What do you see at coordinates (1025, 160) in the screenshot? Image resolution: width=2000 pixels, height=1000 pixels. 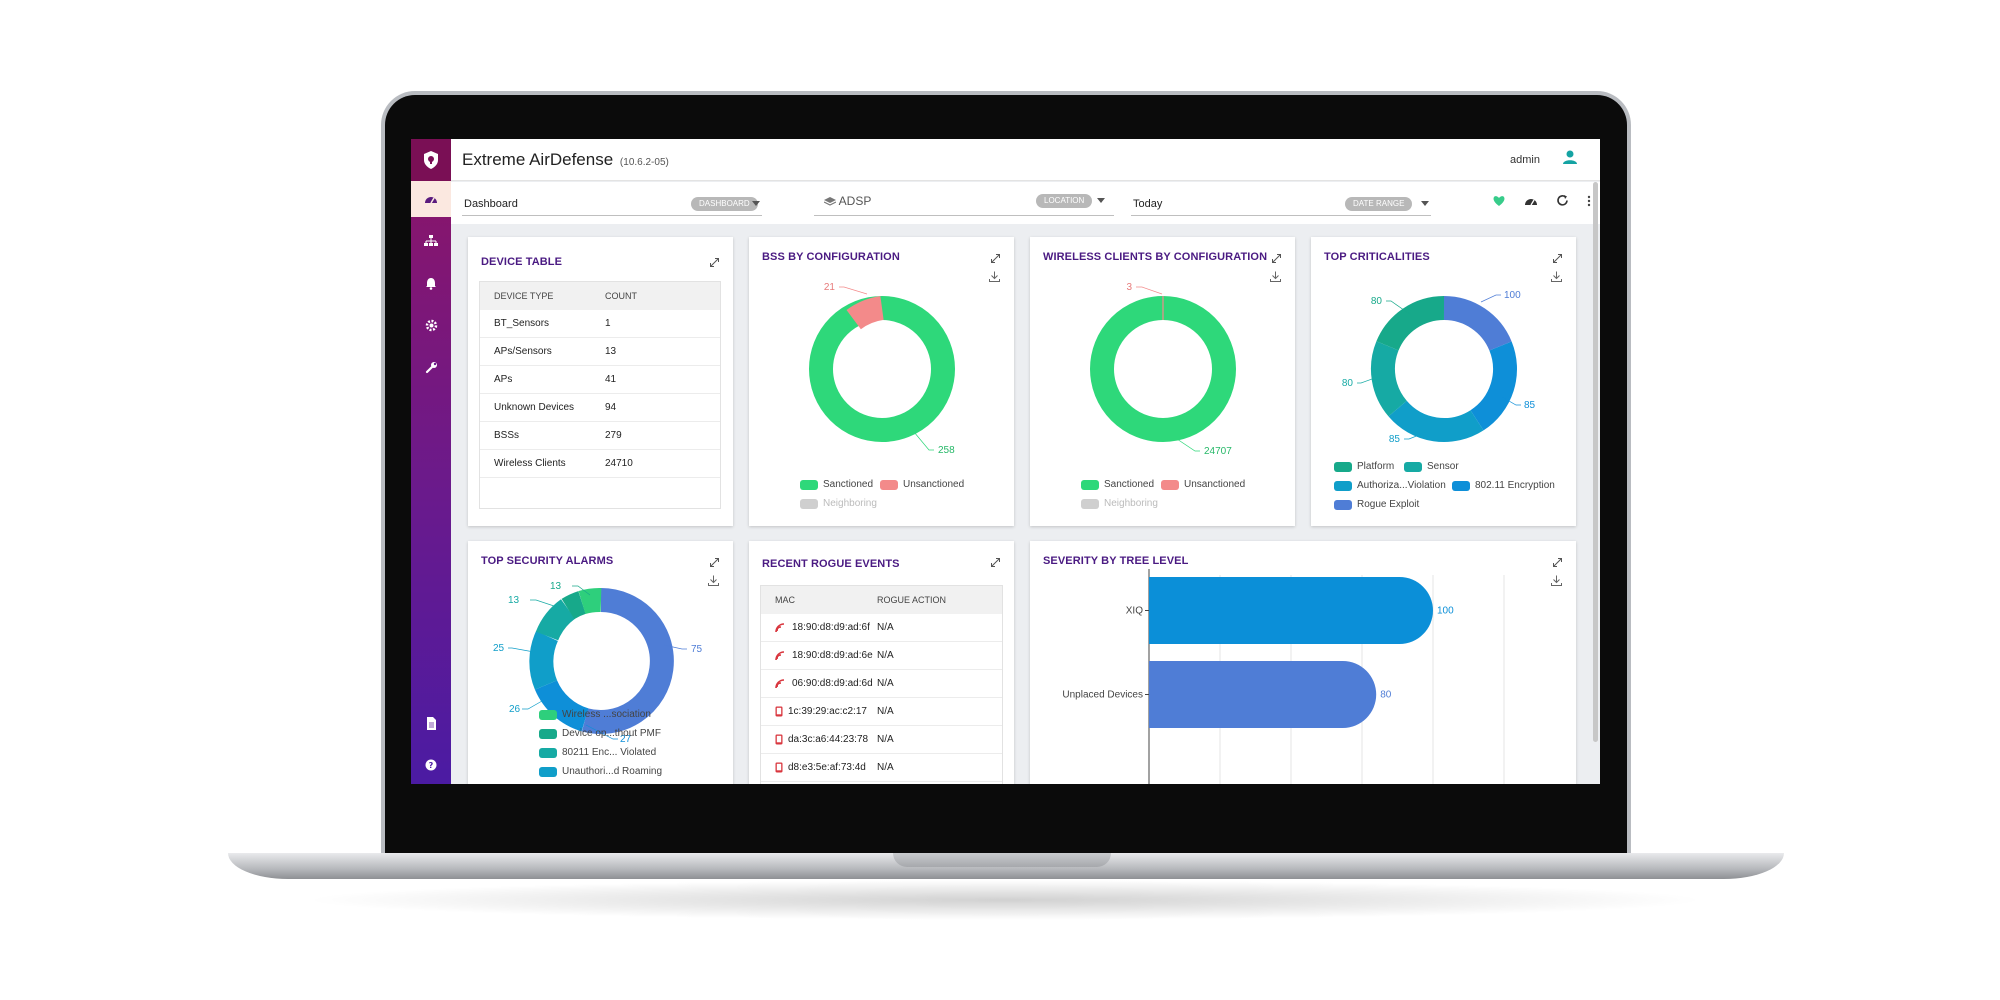 I see `header-bar: Extreme AirDefense (10.6.2-05) admin` at bounding box center [1025, 160].